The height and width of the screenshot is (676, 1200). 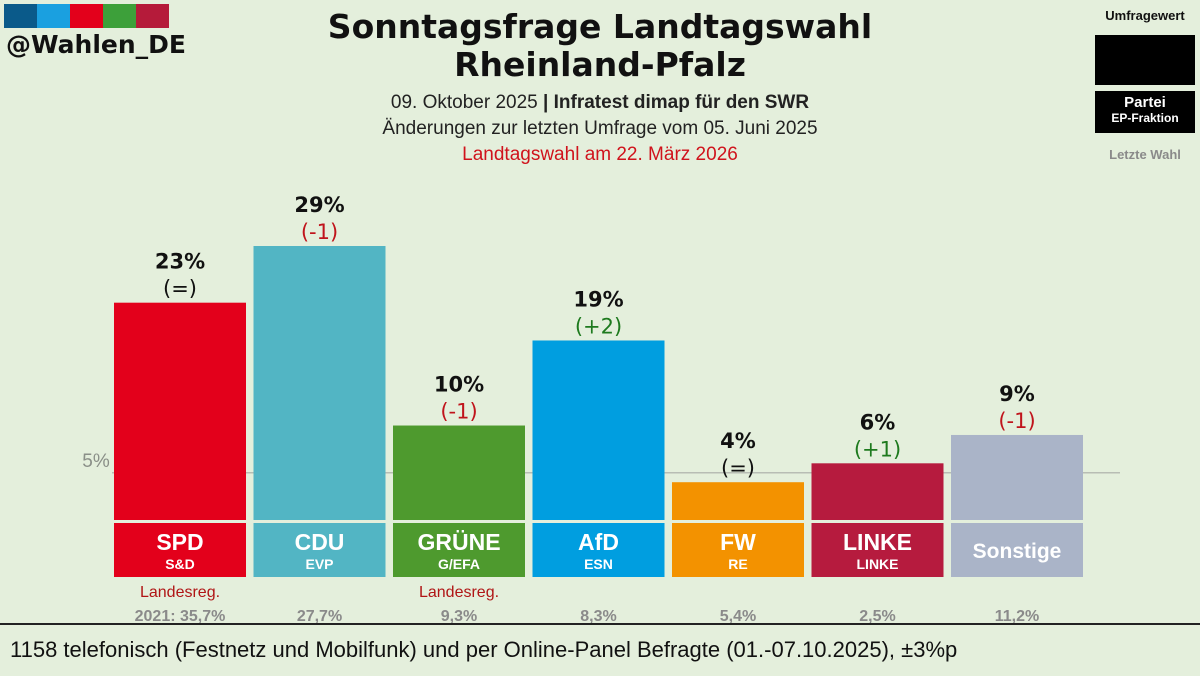 I want to click on change-label: (+2), so click(x=598, y=326).